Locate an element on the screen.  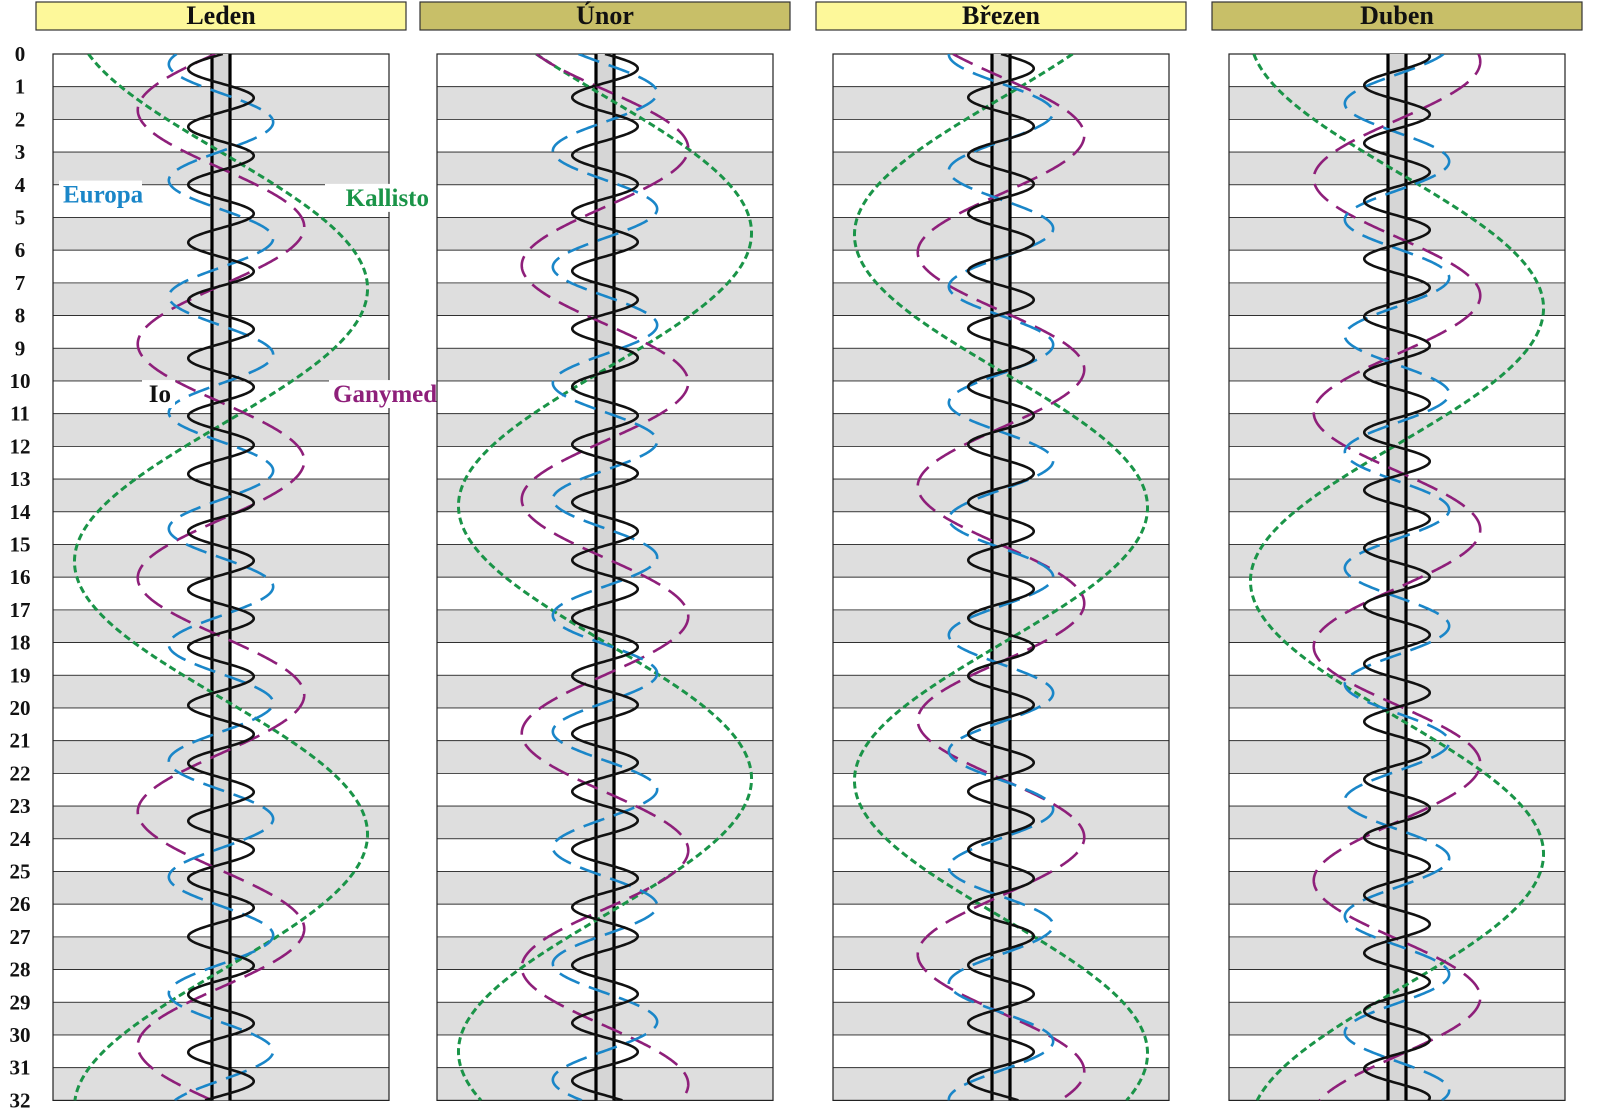
day-tick-label: 7 is located at coordinates (20, 283).